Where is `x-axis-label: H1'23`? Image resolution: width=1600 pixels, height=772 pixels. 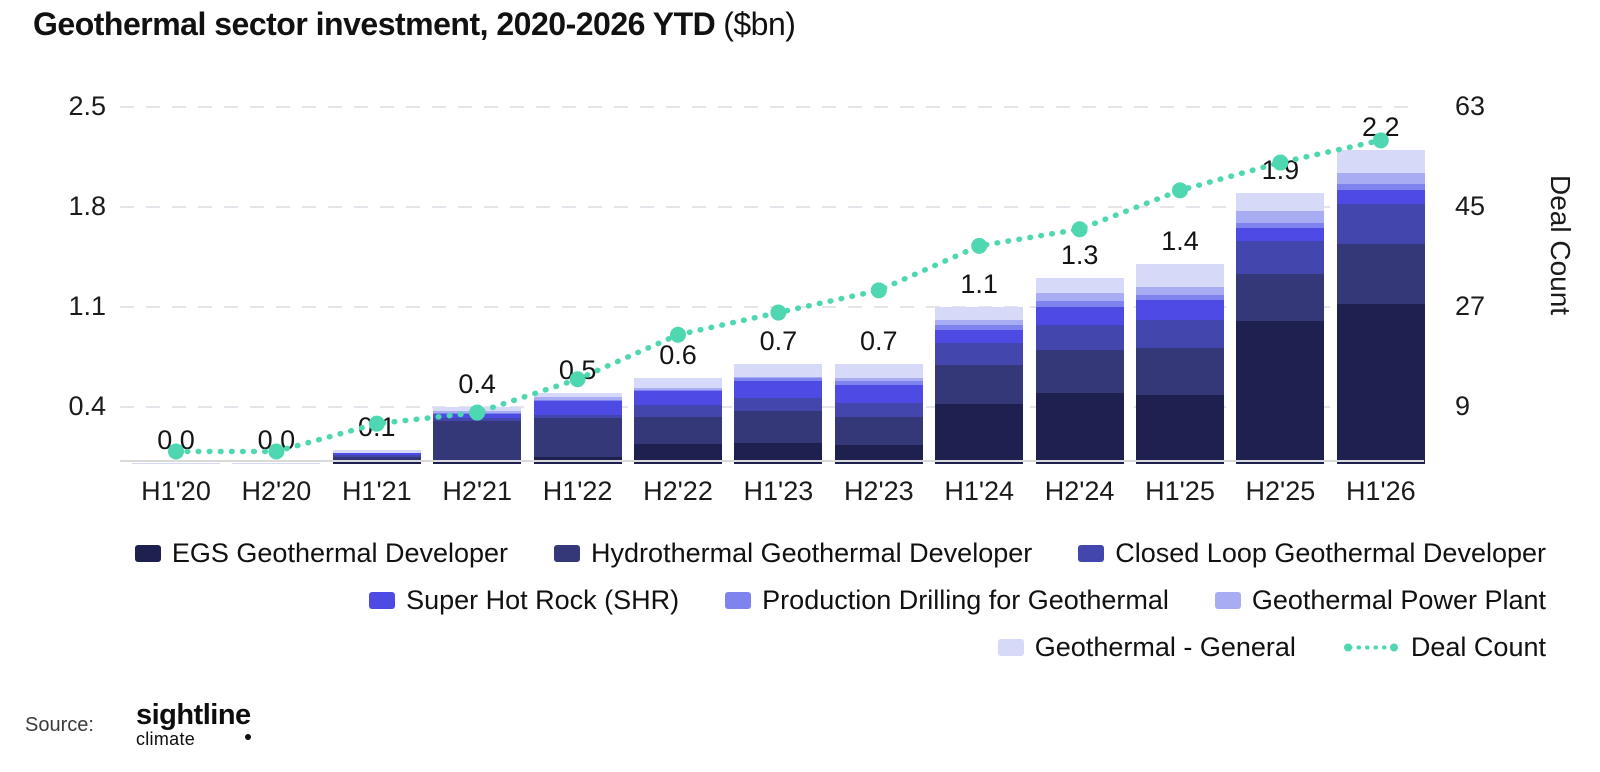 x-axis-label: H1'23 is located at coordinates (778, 491).